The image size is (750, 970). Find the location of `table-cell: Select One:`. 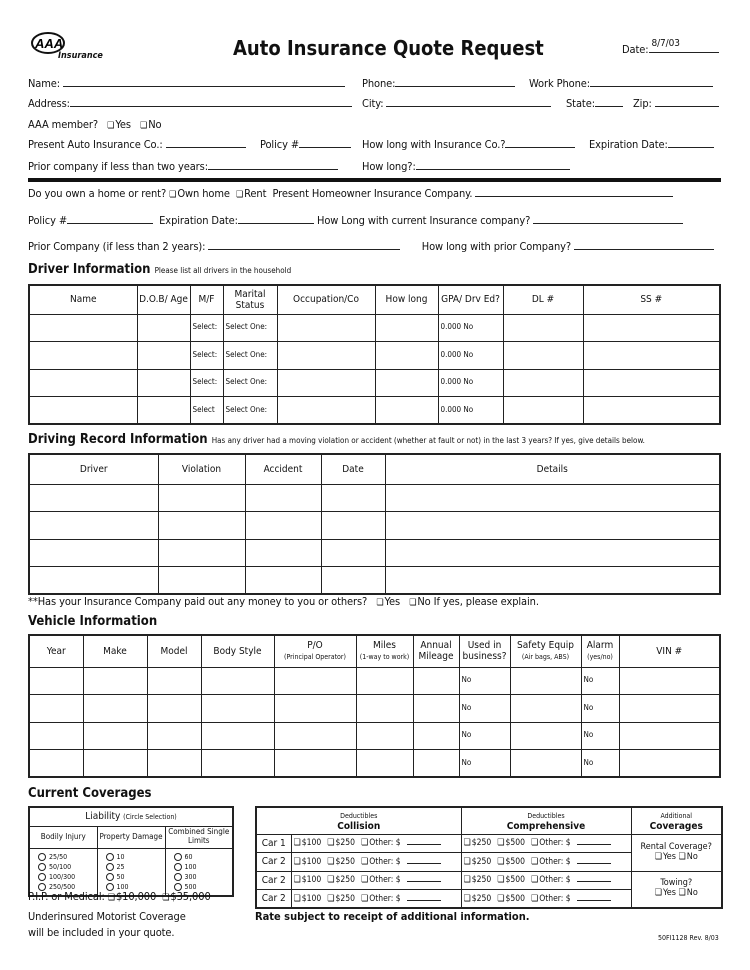

table-cell: Select One: is located at coordinates (250, 382).